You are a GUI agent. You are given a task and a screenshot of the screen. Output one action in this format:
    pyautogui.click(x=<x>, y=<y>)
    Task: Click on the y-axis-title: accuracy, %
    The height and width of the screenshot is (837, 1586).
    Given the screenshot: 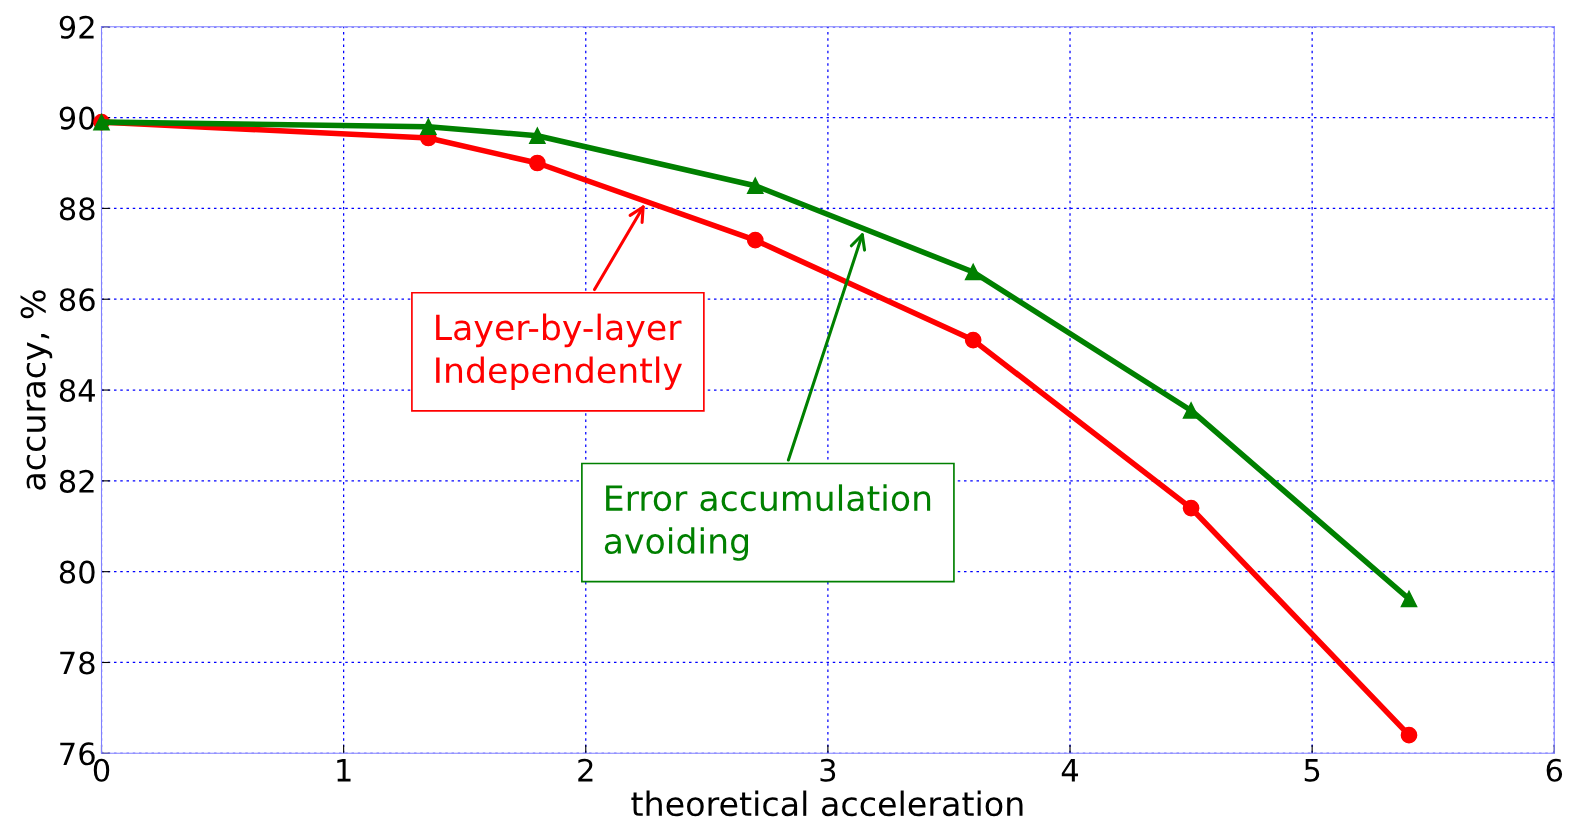 What is the action you would take?
    pyautogui.click(x=36, y=390)
    